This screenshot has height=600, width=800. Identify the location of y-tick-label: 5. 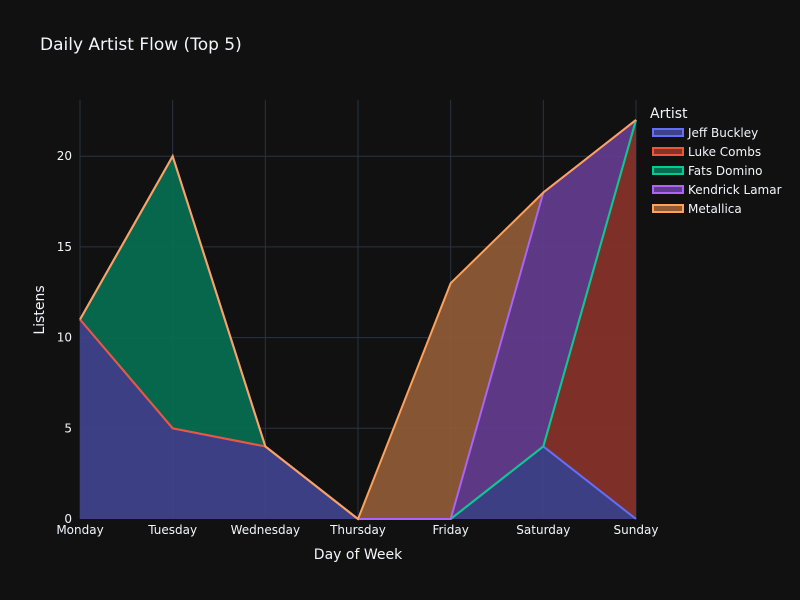
(68, 428).